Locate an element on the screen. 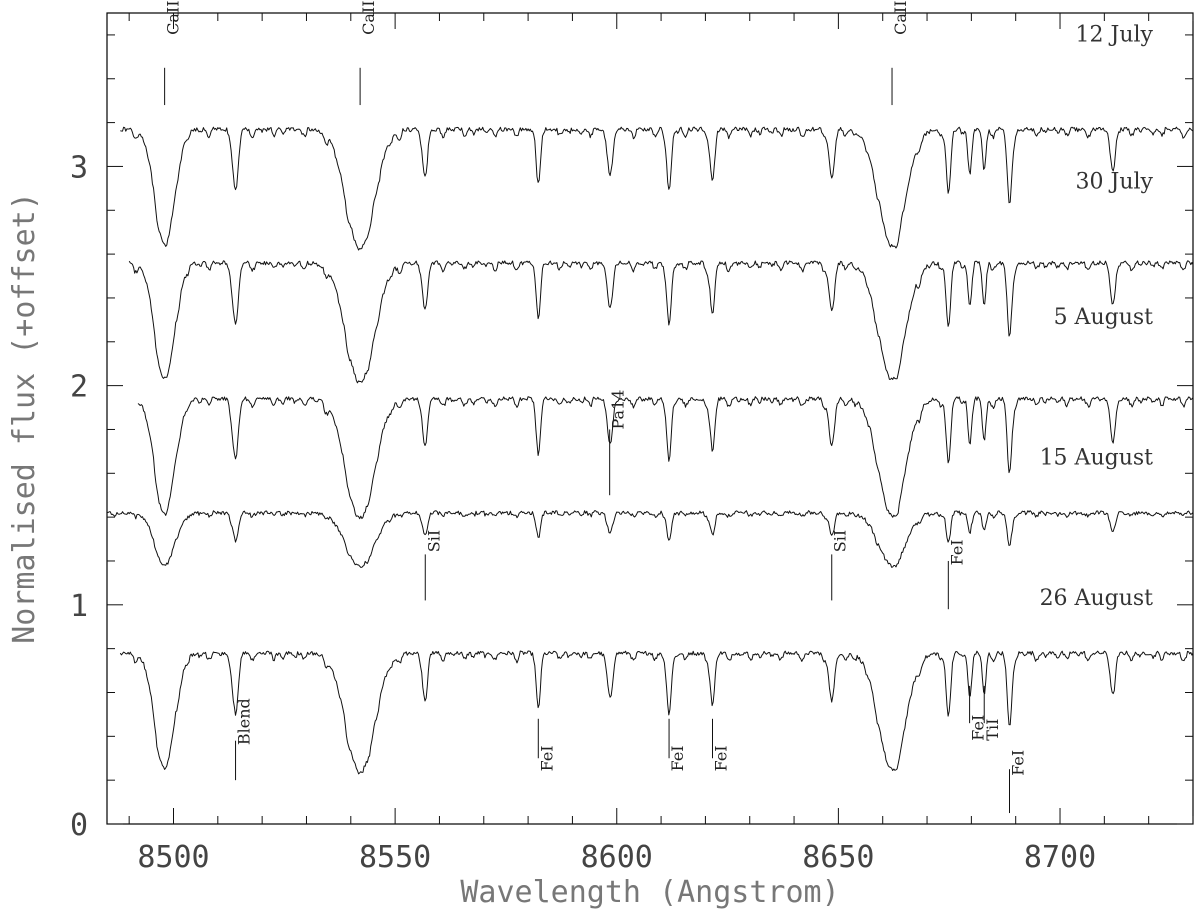 The width and height of the screenshot is (1200, 920). series-labels: 12 July 30 July 5 August 15 August 26 August is located at coordinates (1097, 316).